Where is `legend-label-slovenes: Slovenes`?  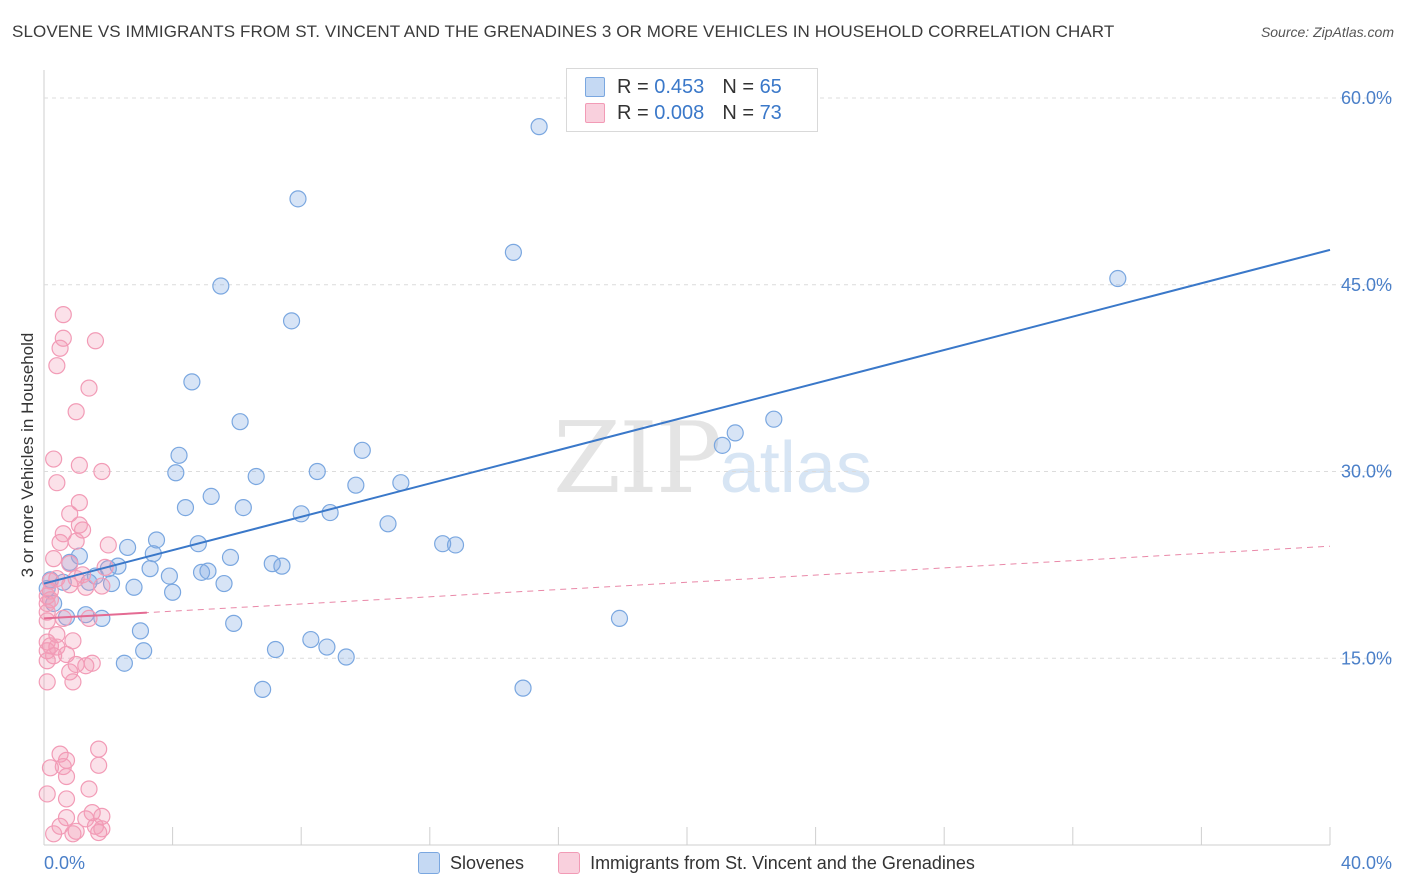
legend-label-slovenes: Slovenes is located at coordinates (487, 862).